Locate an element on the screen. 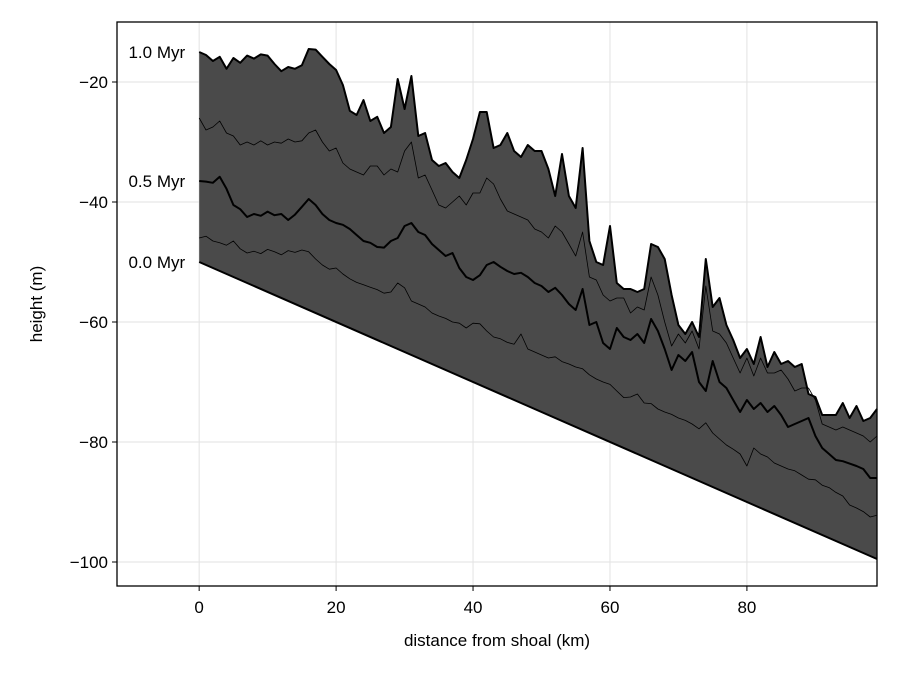 This screenshot has width=900, height=675. x-axis-label: distance from shoal (km) is located at coordinates (497, 640).